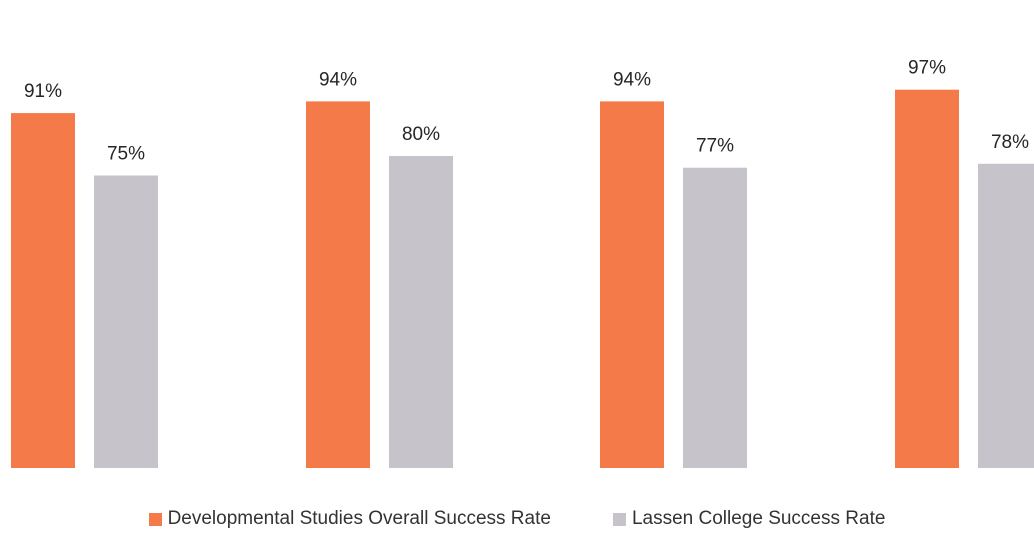  I want to click on data-label-series2-group4: 78%, so click(1010, 142).